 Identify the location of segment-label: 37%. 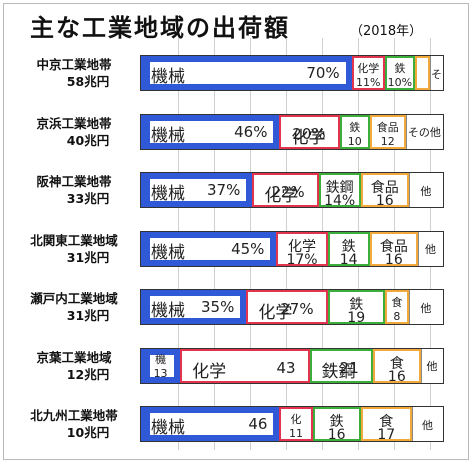
(224, 190).